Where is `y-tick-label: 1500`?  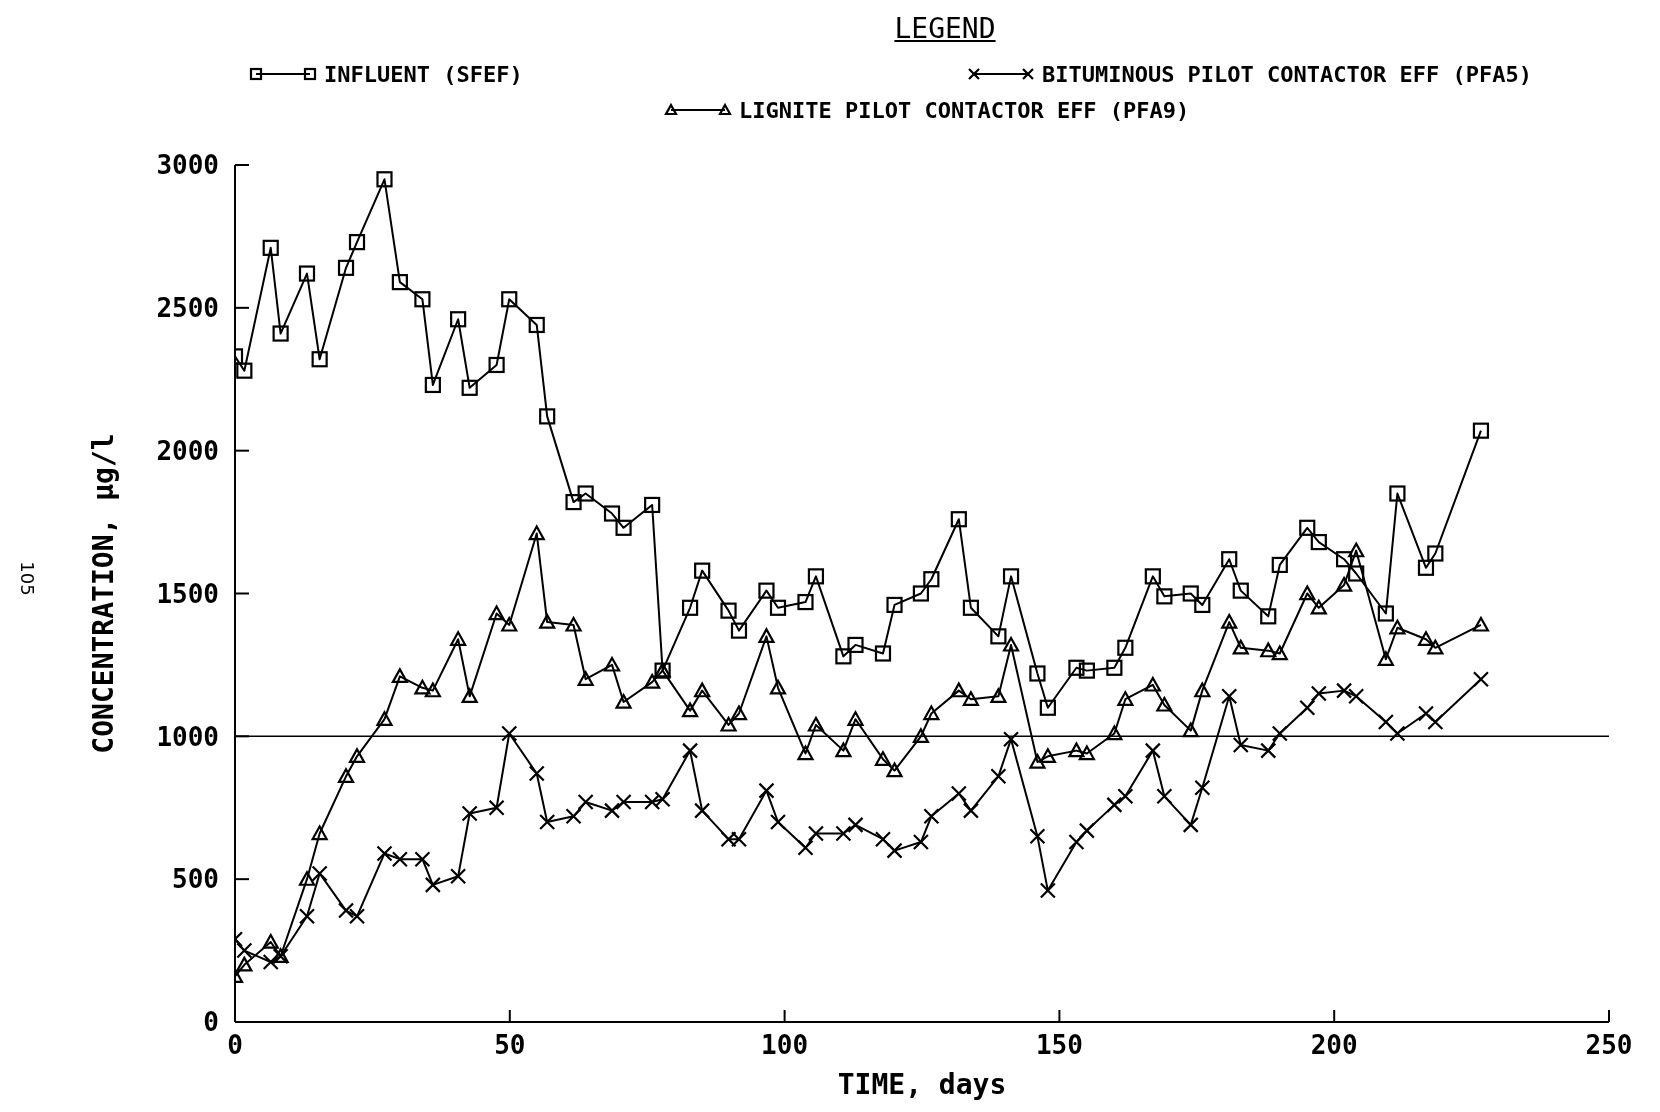
y-tick-label: 1500 is located at coordinates (187, 593).